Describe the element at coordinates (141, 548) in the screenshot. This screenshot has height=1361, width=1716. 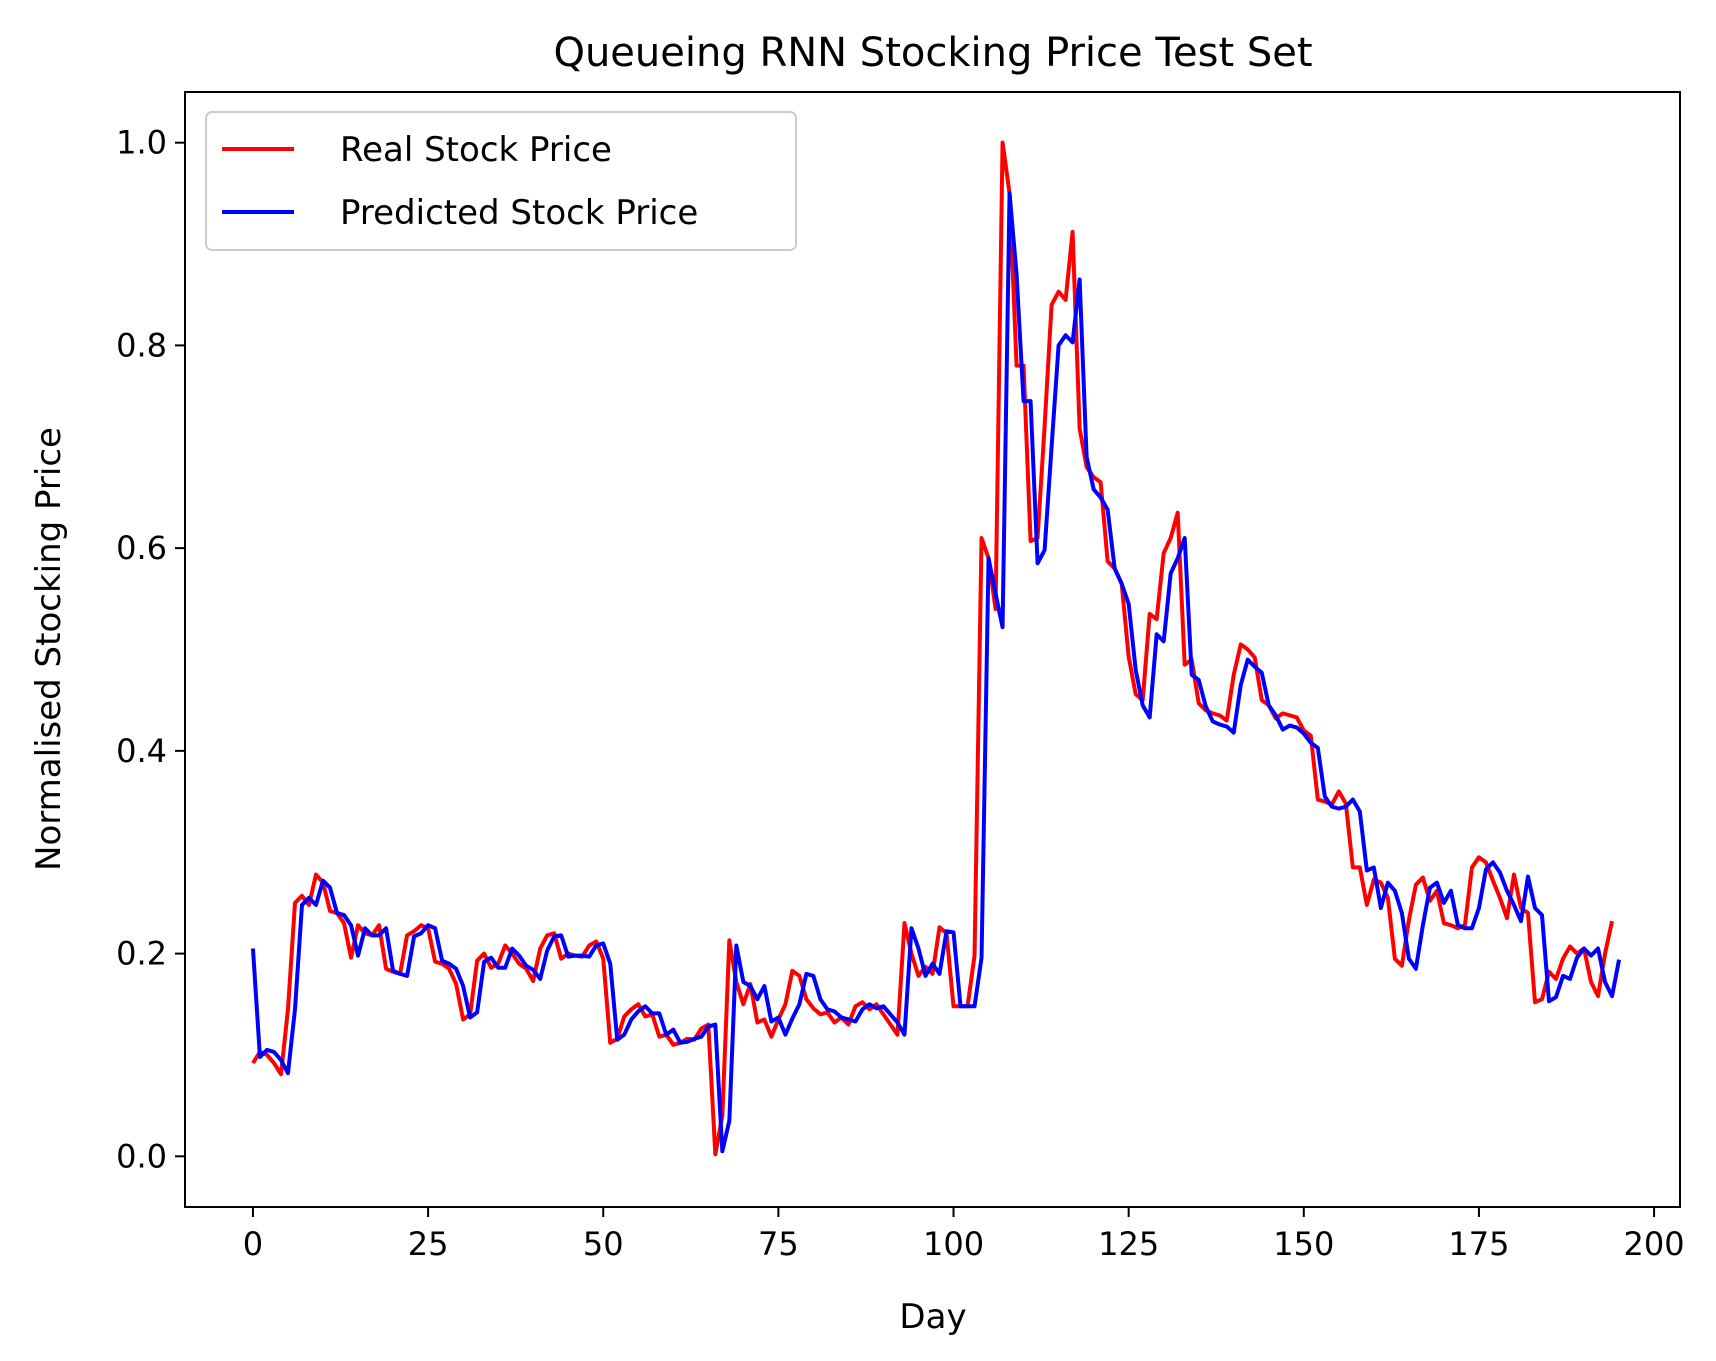
I see `y-tick-label: 0.6` at that location.